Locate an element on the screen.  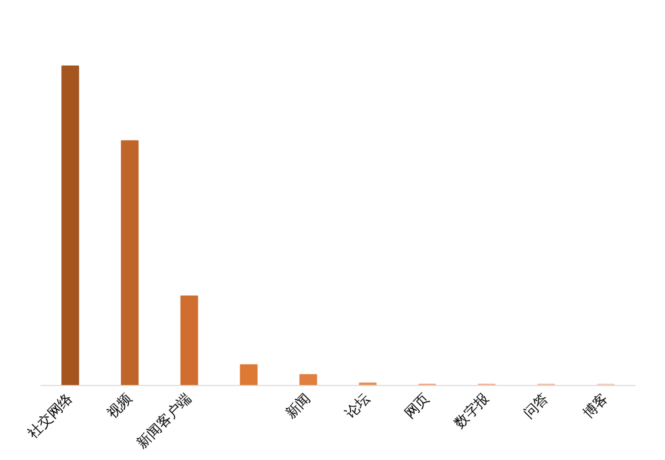
x-tick-label: 数字报 is located at coordinates (471, 411).